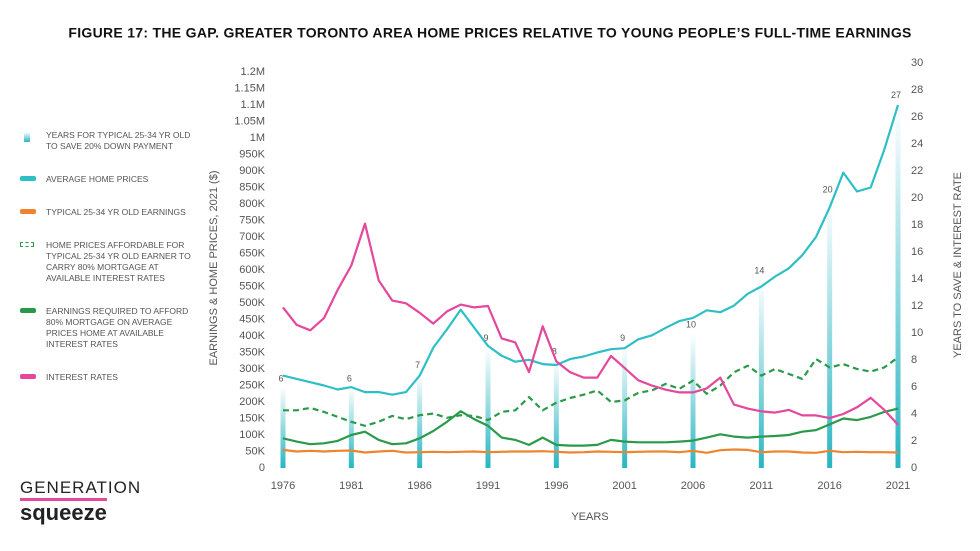  What do you see at coordinates (252, 220) in the screenshot?
I see `y-tick-label: 750K` at bounding box center [252, 220].